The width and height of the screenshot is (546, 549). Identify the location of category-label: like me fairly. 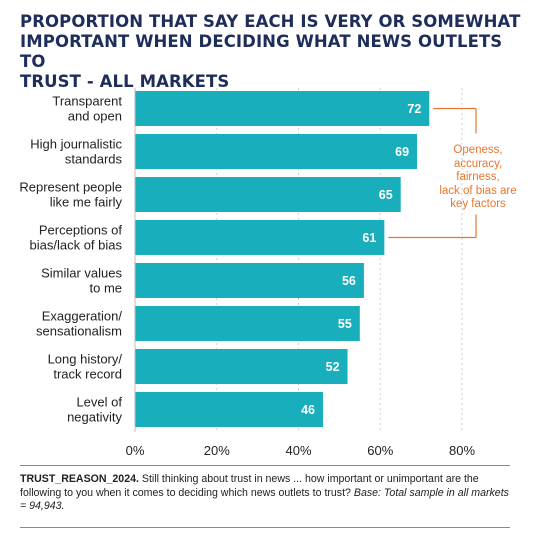
(86, 202).